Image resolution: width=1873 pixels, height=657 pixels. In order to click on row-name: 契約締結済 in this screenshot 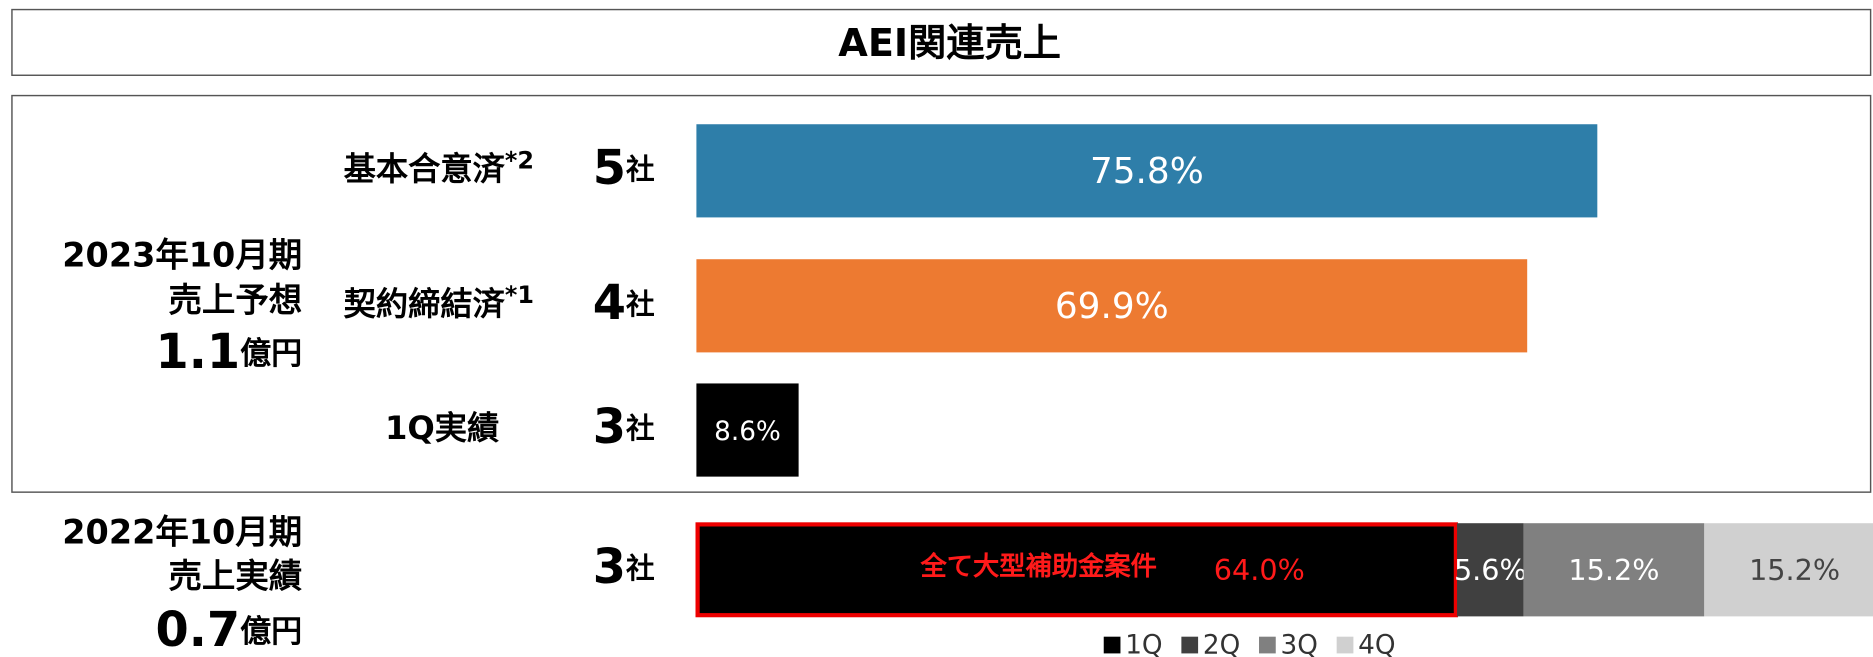, I will do `click(425, 304)`.